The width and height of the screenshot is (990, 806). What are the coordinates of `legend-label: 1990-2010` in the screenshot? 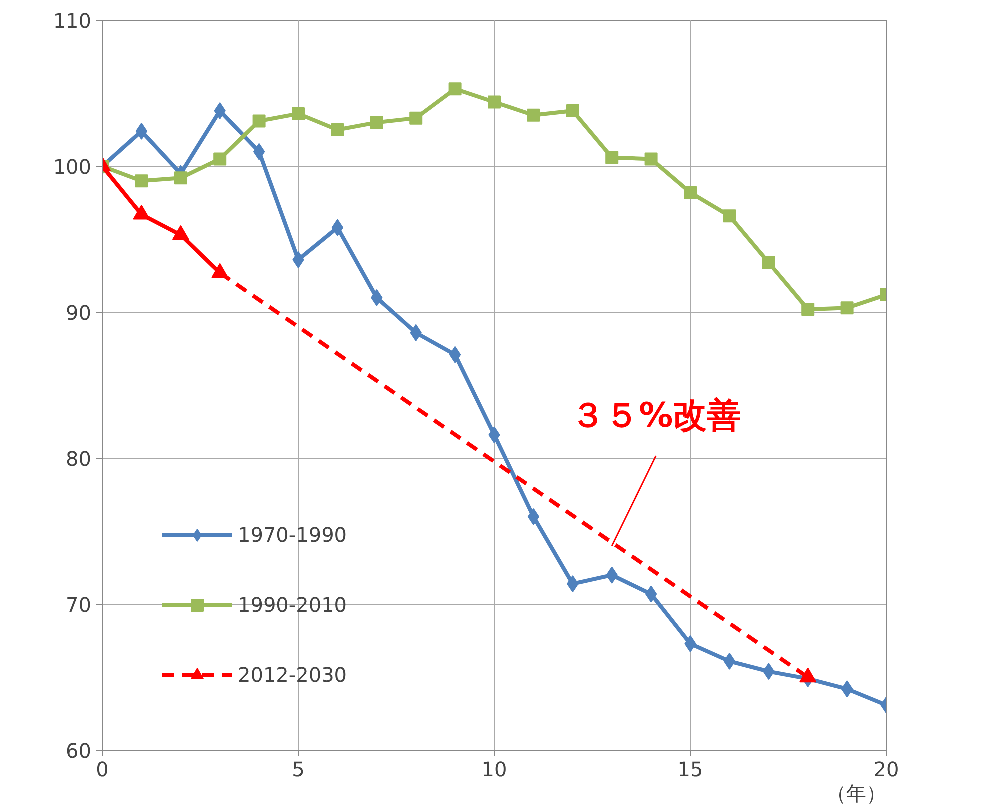 It's located at (293, 605).